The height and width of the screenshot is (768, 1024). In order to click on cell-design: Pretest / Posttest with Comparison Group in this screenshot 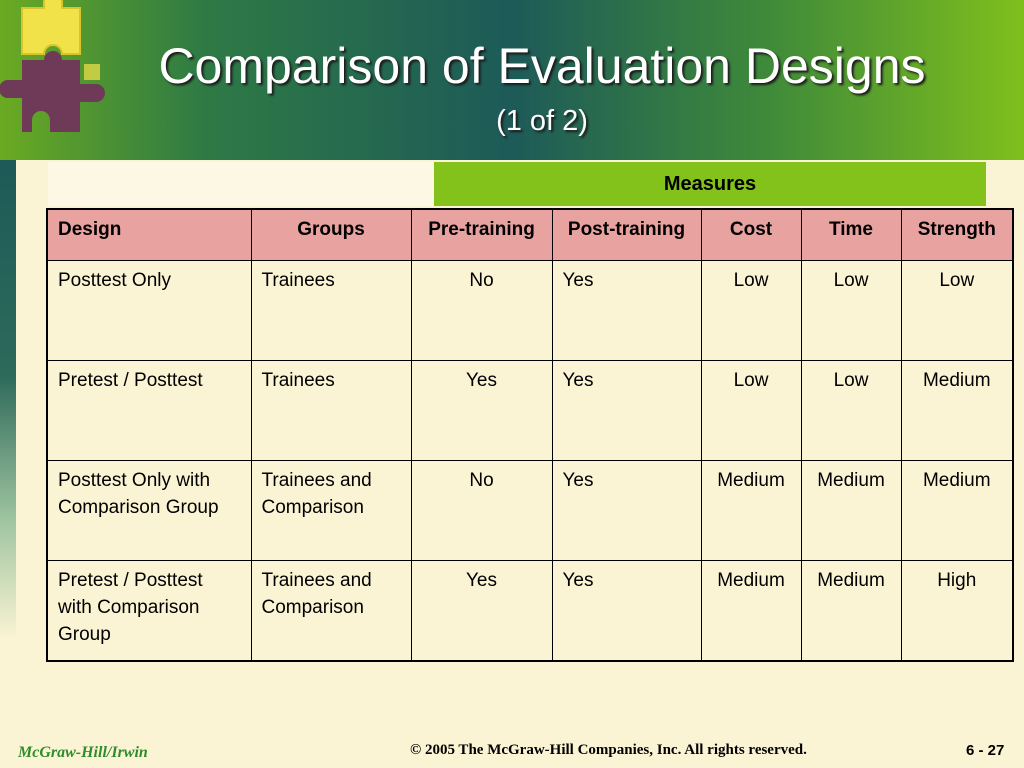, I will do `click(149, 611)`.